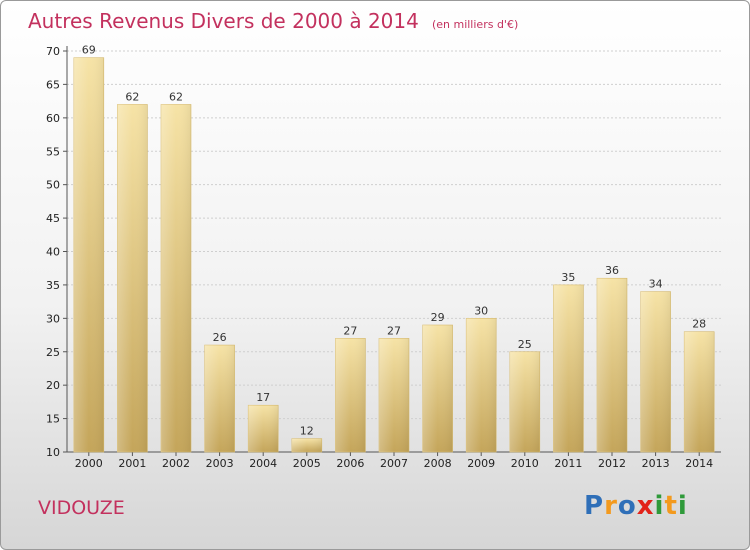 This screenshot has width=750, height=550. Describe the element at coordinates (699, 324) in the screenshot. I see `data-label: 28` at that location.